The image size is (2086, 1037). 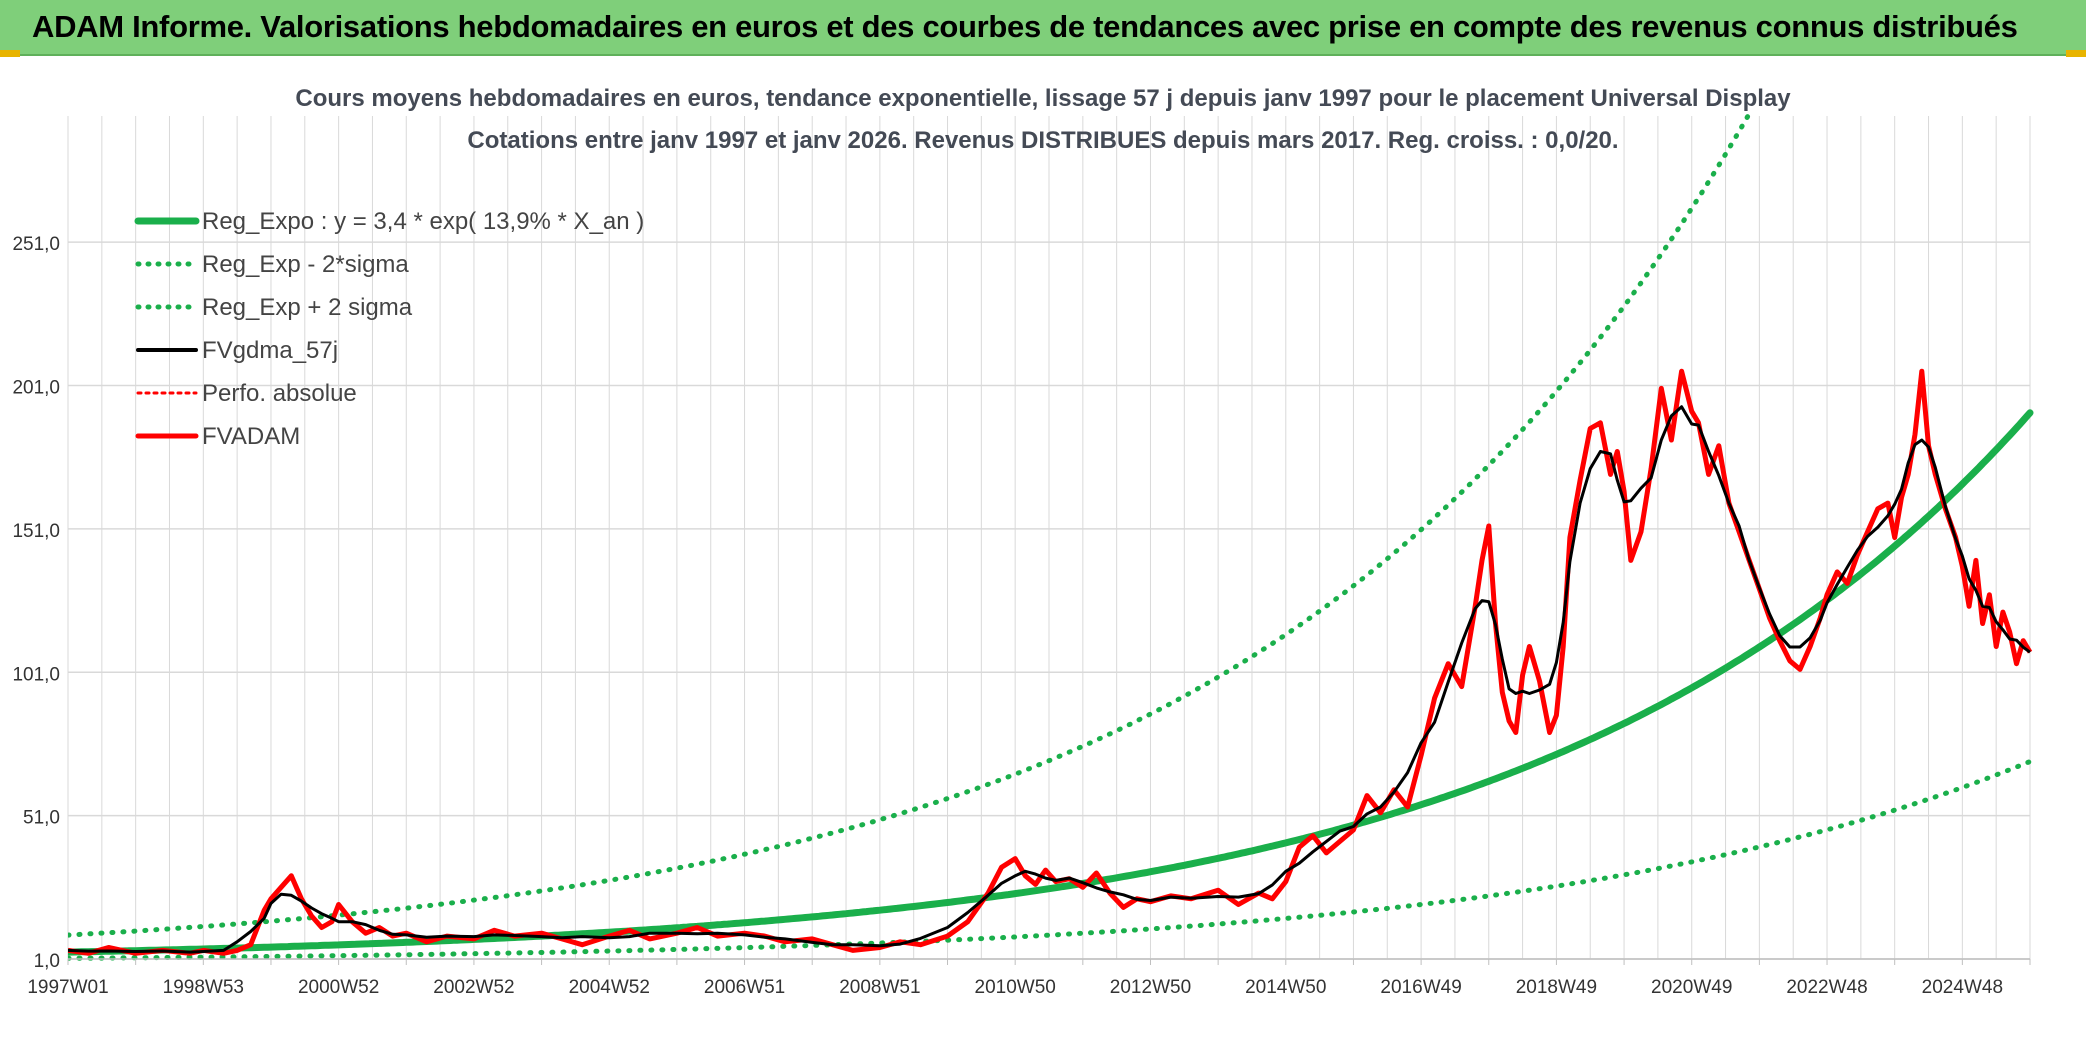 I want to click on legend-label: FVADAM, so click(x=251, y=436).